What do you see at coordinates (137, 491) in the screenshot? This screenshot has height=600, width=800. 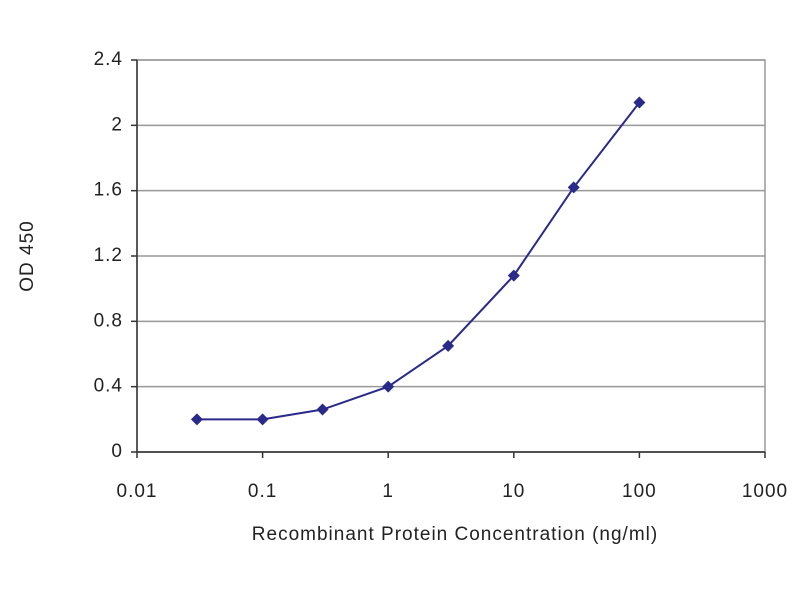 I see `x-tick-label: 0.01` at bounding box center [137, 491].